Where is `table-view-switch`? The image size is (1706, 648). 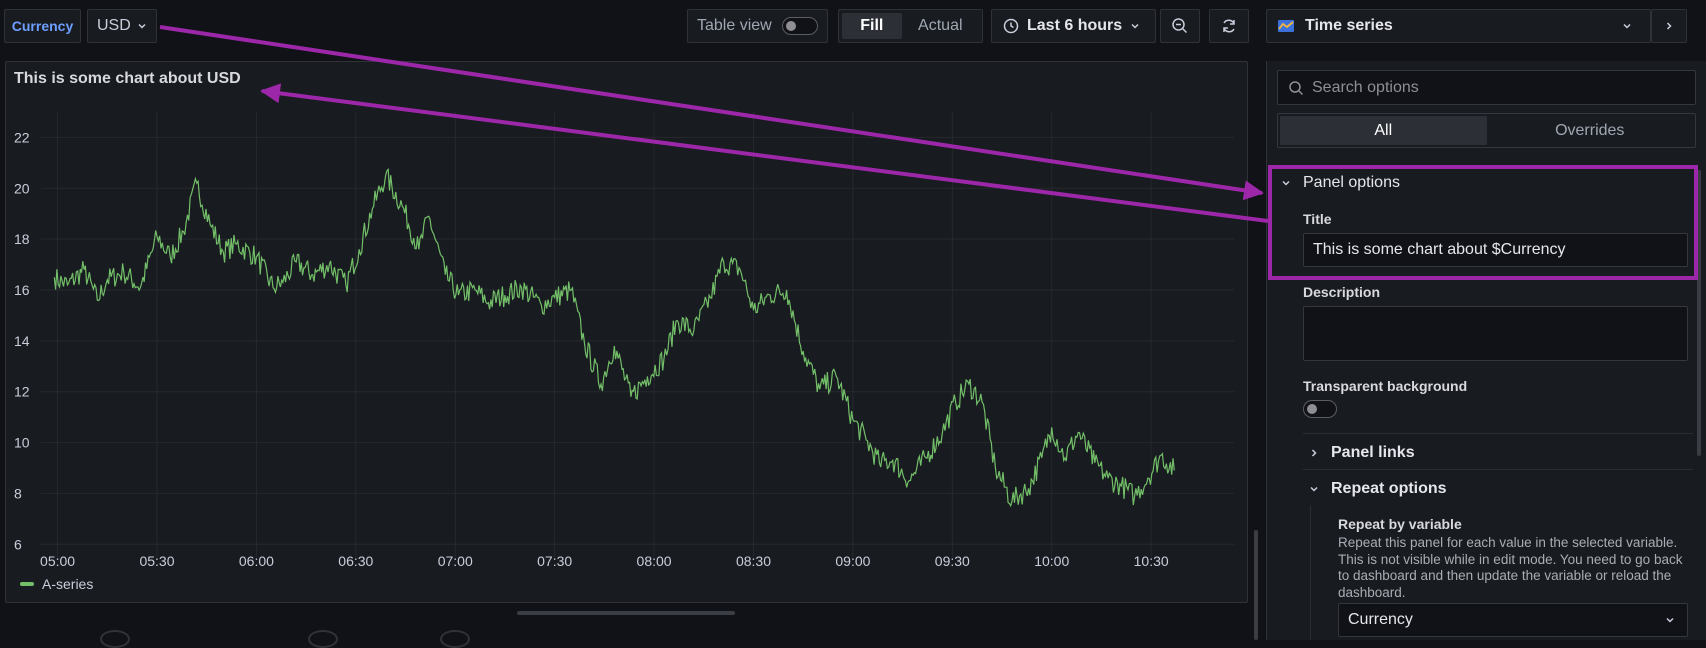 table-view-switch is located at coordinates (799, 26).